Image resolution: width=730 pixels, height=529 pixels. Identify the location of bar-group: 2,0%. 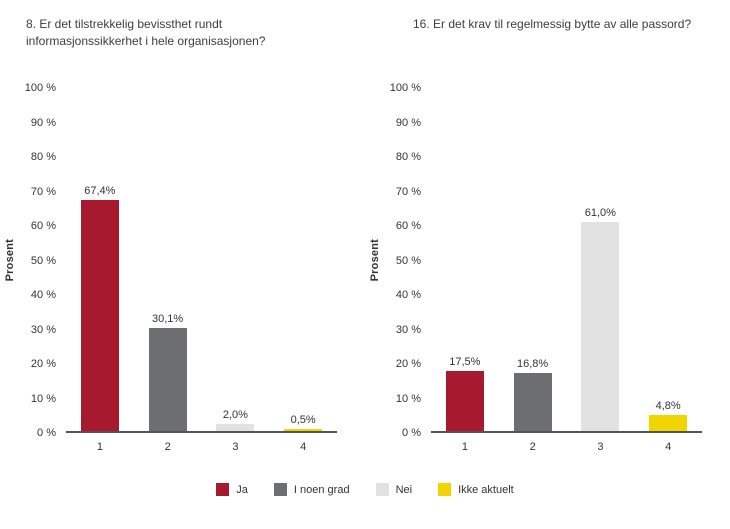
(236, 259).